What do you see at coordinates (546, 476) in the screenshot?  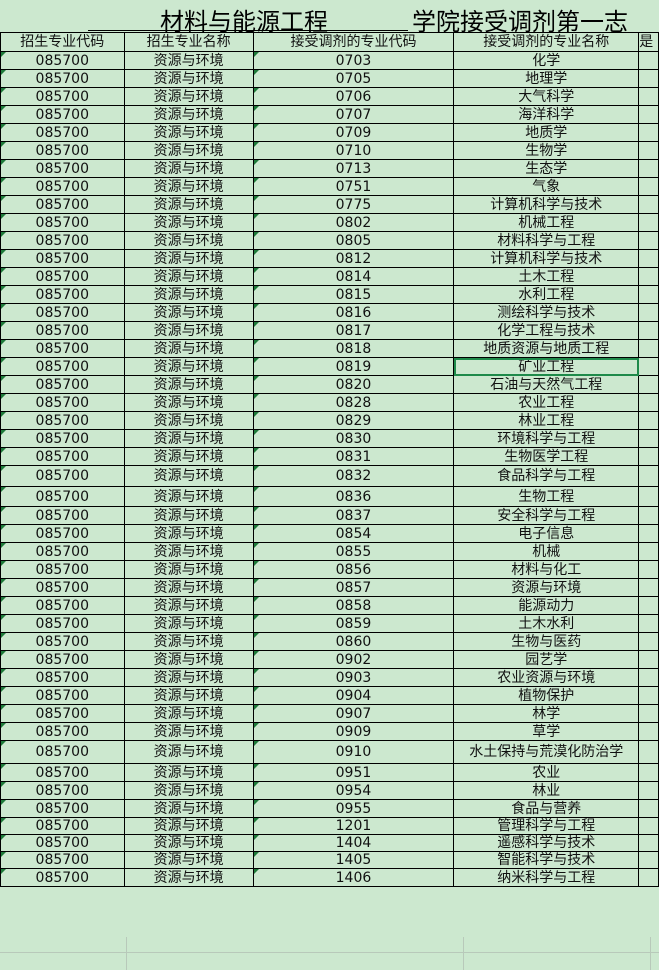 I see `cell-accept-name: 食品科学与工程` at bounding box center [546, 476].